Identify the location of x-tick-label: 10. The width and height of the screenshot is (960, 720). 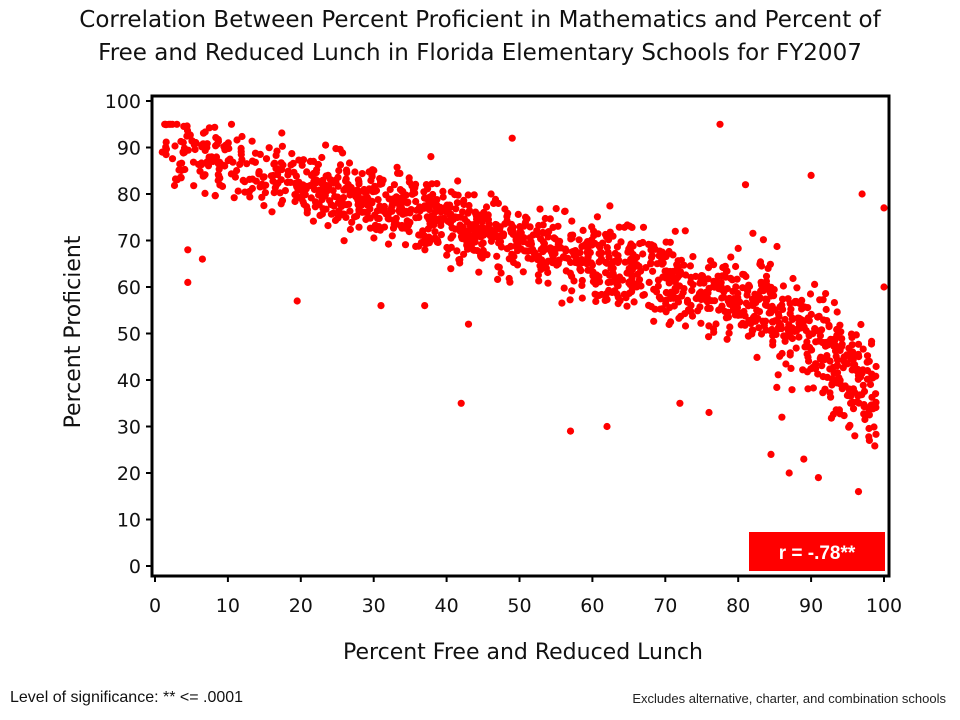
(228, 606).